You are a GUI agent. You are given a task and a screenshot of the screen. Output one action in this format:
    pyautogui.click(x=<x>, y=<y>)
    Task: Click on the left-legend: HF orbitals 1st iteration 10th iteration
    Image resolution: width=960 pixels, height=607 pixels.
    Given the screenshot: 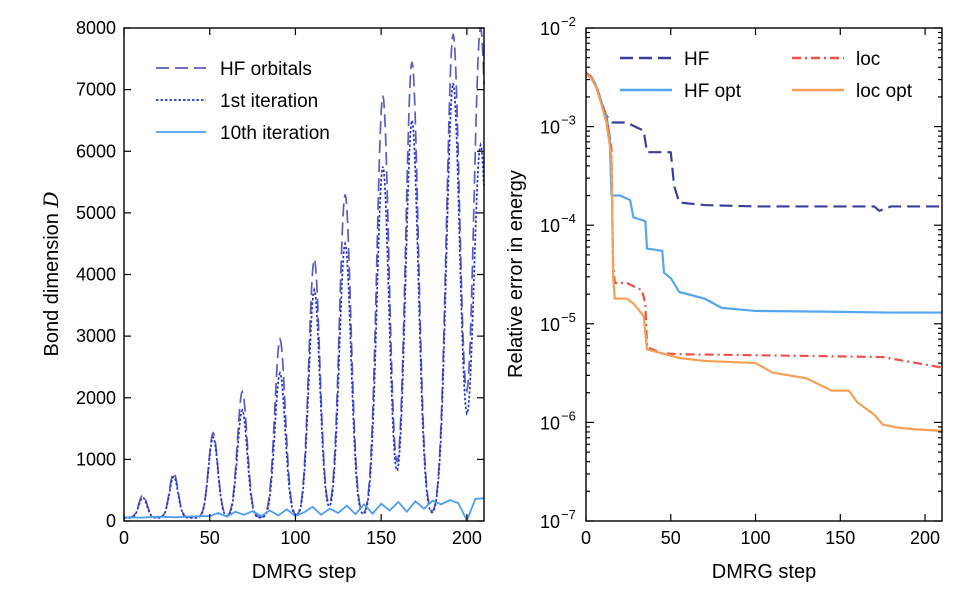 What is the action you would take?
    pyautogui.click(x=243, y=101)
    